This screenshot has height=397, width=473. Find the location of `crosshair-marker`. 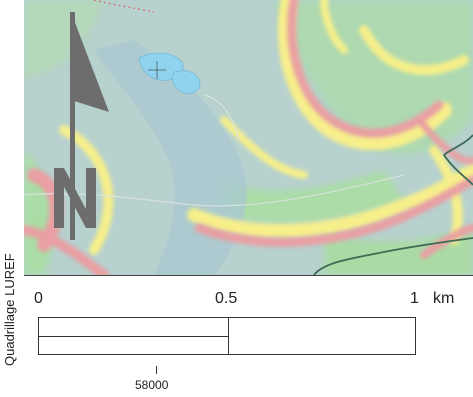

crosshair-marker is located at coordinates (157, 70).